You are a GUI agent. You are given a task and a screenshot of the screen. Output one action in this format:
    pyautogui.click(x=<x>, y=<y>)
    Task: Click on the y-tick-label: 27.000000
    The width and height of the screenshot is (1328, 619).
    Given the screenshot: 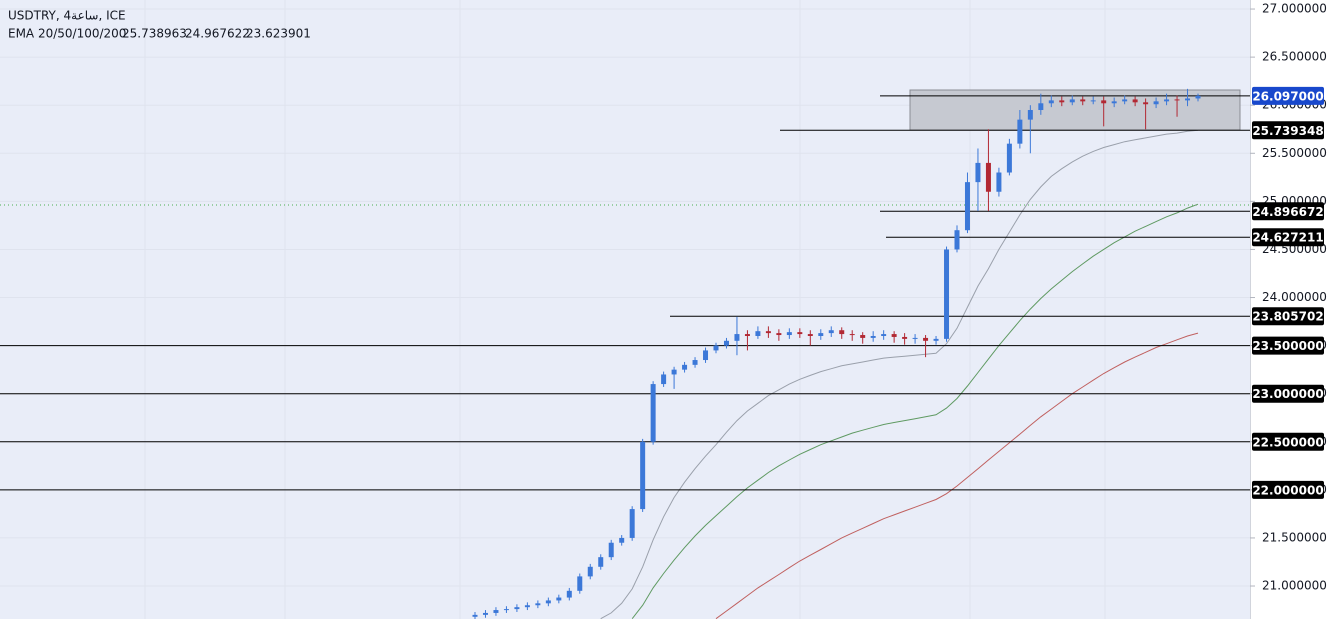 What is the action you would take?
    pyautogui.click(x=1294, y=9)
    